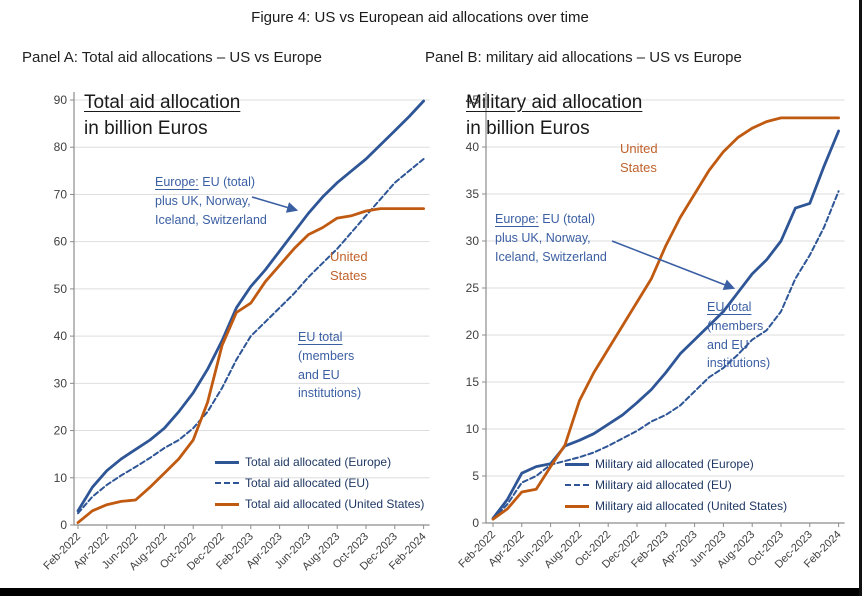  Describe the element at coordinates (473, 382) in the screenshot. I see `y-tick-label: 15` at that location.